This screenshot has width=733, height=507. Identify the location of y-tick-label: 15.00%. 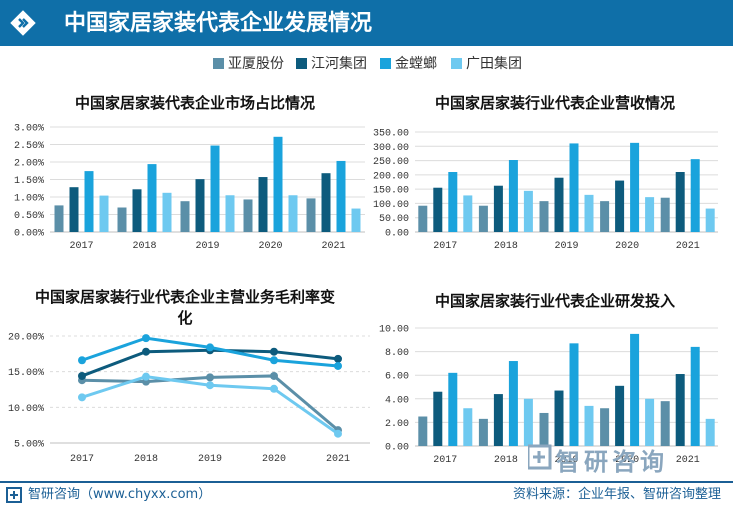
(26, 373).